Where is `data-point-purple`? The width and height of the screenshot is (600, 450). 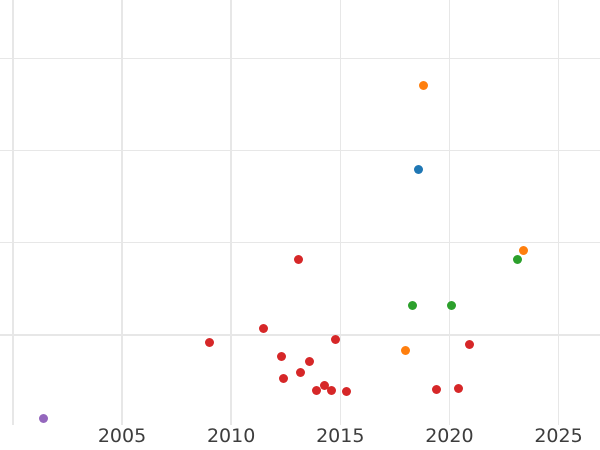 data-point-purple is located at coordinates (43, 419).